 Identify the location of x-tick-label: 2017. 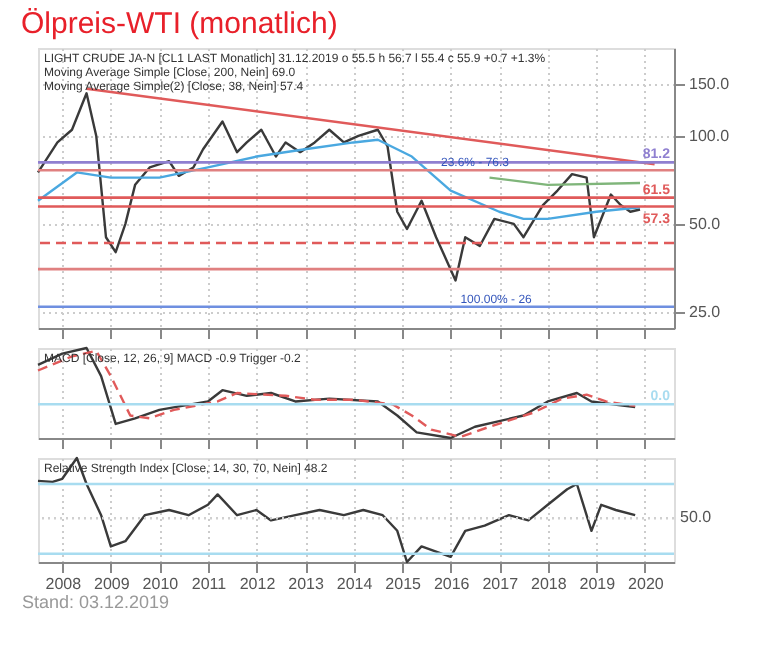
(501, 584).